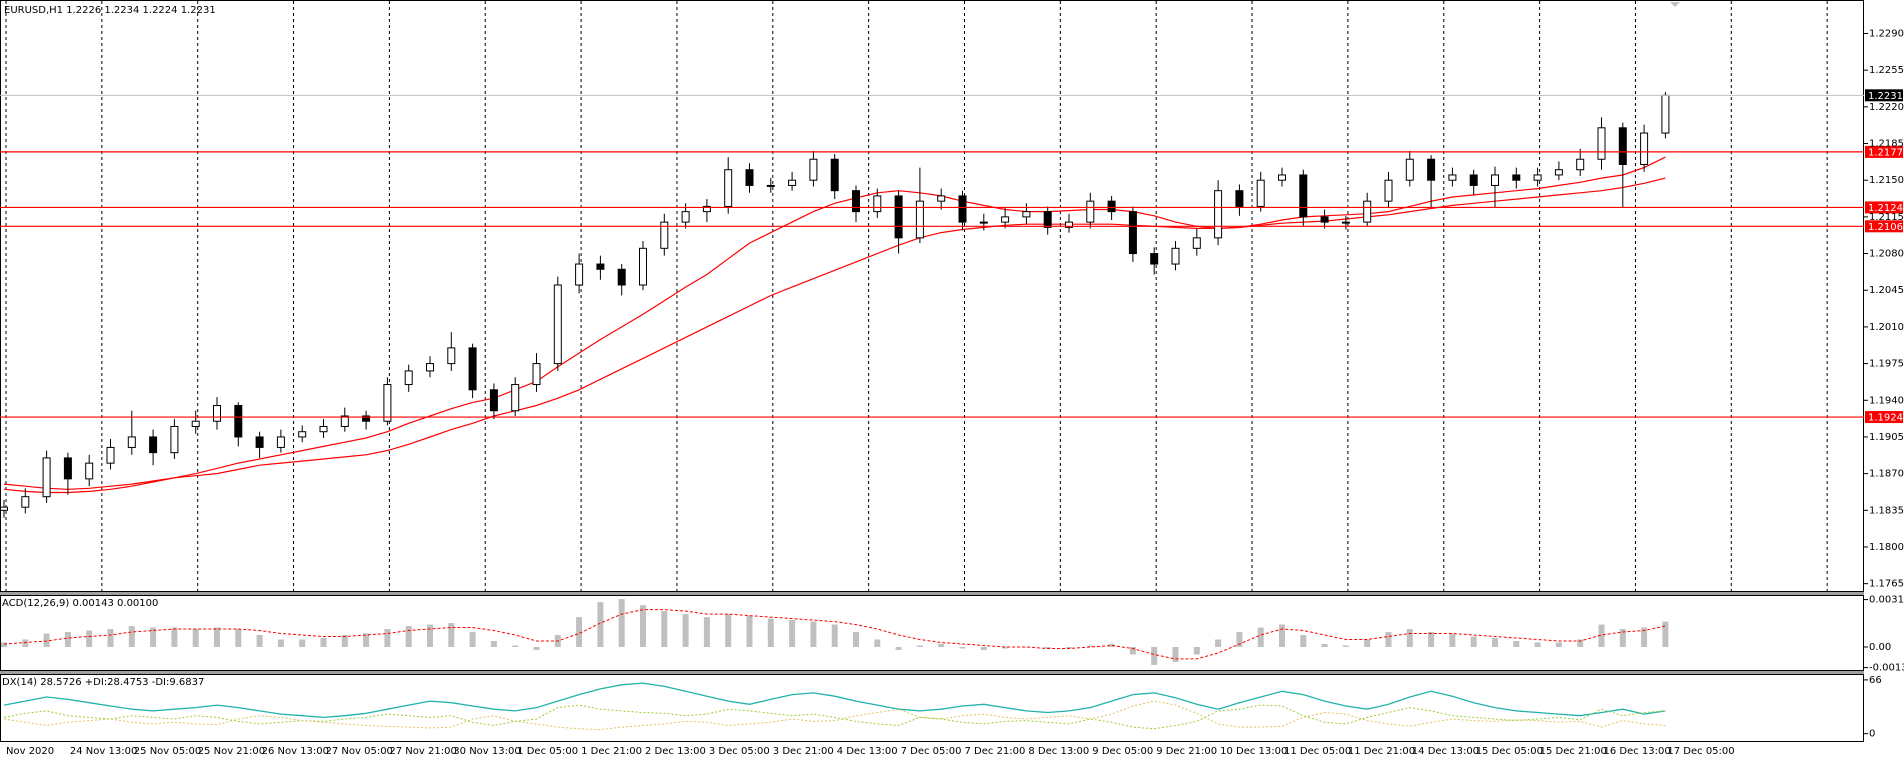 This screenshot has width=1904, height=760. What do you see at coordinates (1886, 400) in the screenshot?
I see `y-tick-label: 1.1940` at bounding box center [1886, 400].